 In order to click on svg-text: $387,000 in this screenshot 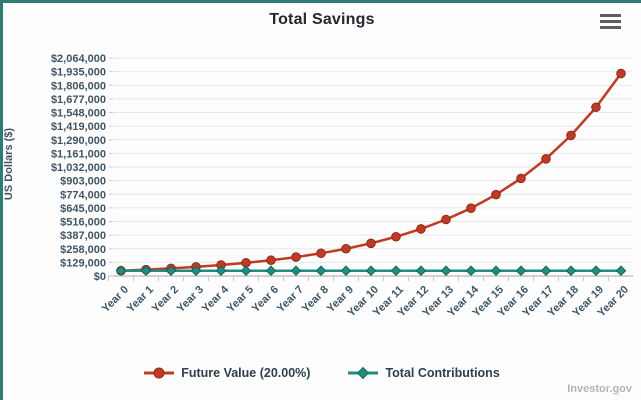, I will do `click(83, 236)`.